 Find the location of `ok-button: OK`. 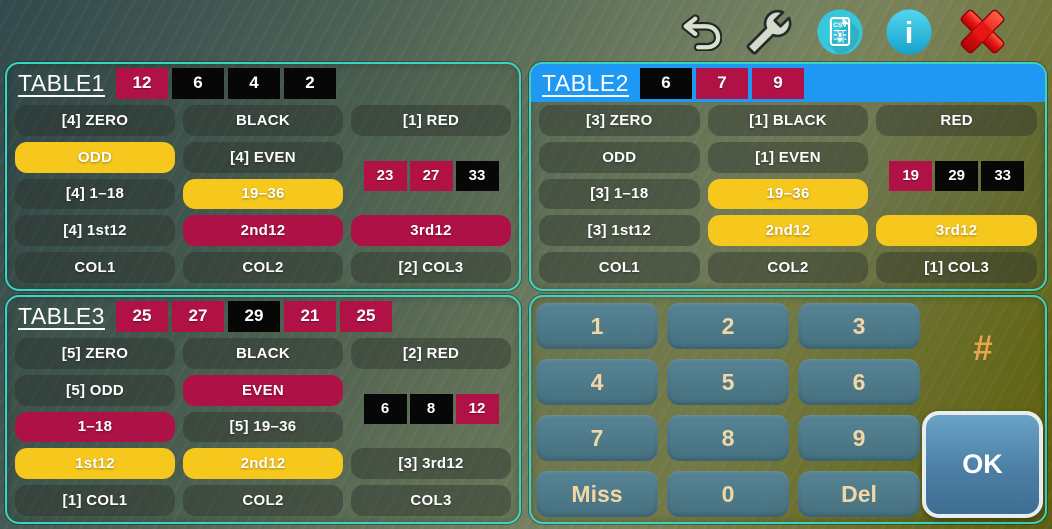

ok-button: OK is located at coordinates (982, 464).